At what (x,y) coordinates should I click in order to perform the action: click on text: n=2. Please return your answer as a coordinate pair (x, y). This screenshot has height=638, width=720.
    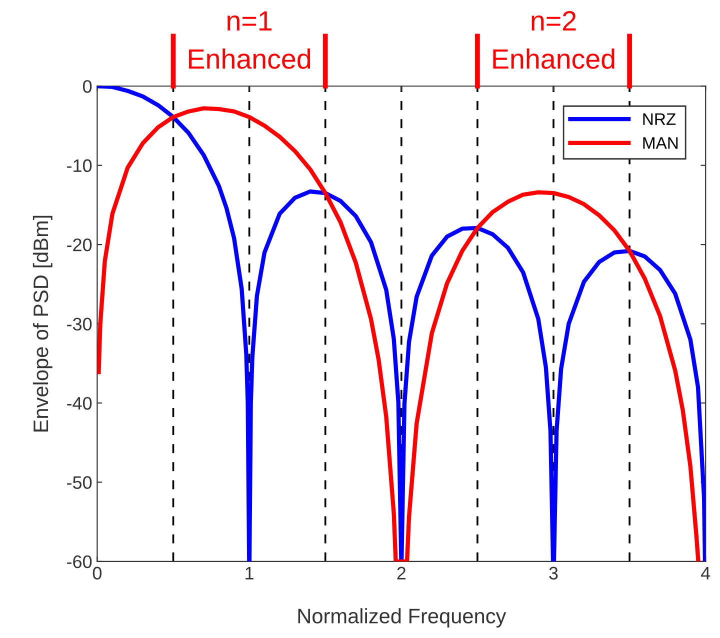
    Looking at the image, I should click on (554, 20).